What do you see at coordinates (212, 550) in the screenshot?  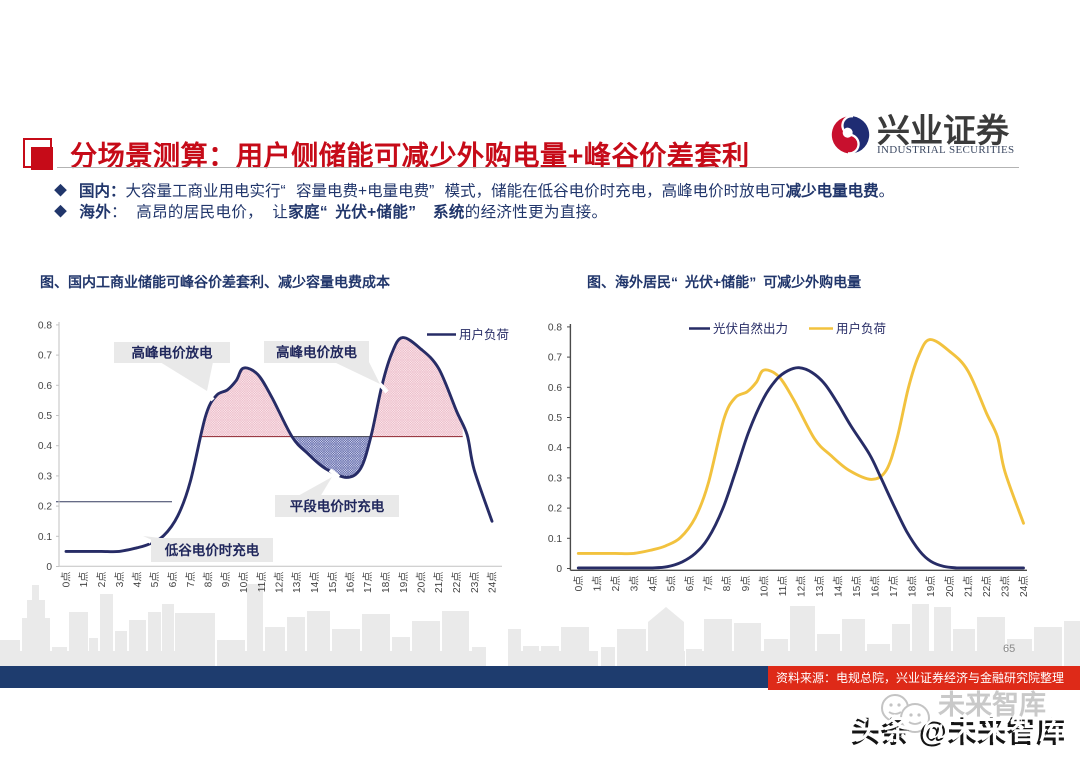 I see `svg-text: 低谷电价时充电` at bounding box center [212, 550].